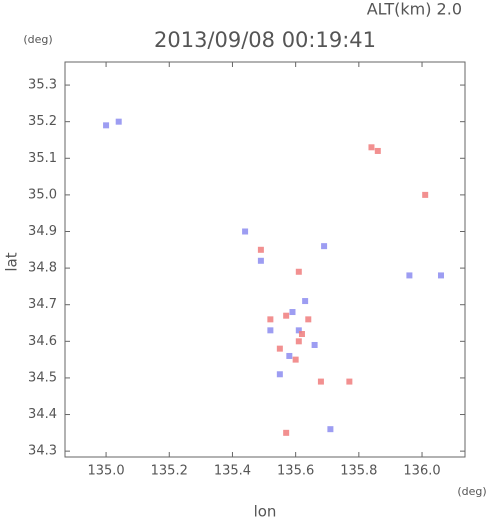 The width and height of the screenshot is (491, 525). Describe the element at coordinates (42, 194) in the screenshot. I see `y-tick-label: 35.0` at that location.